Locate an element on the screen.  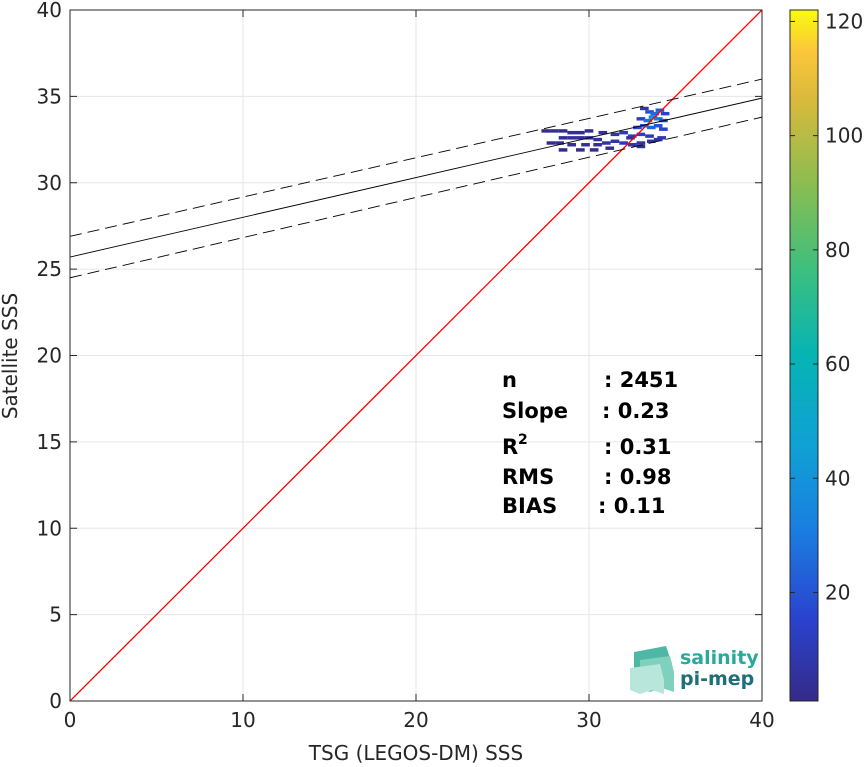
x-tick-label: 40 is located at coordinates (761, 720).